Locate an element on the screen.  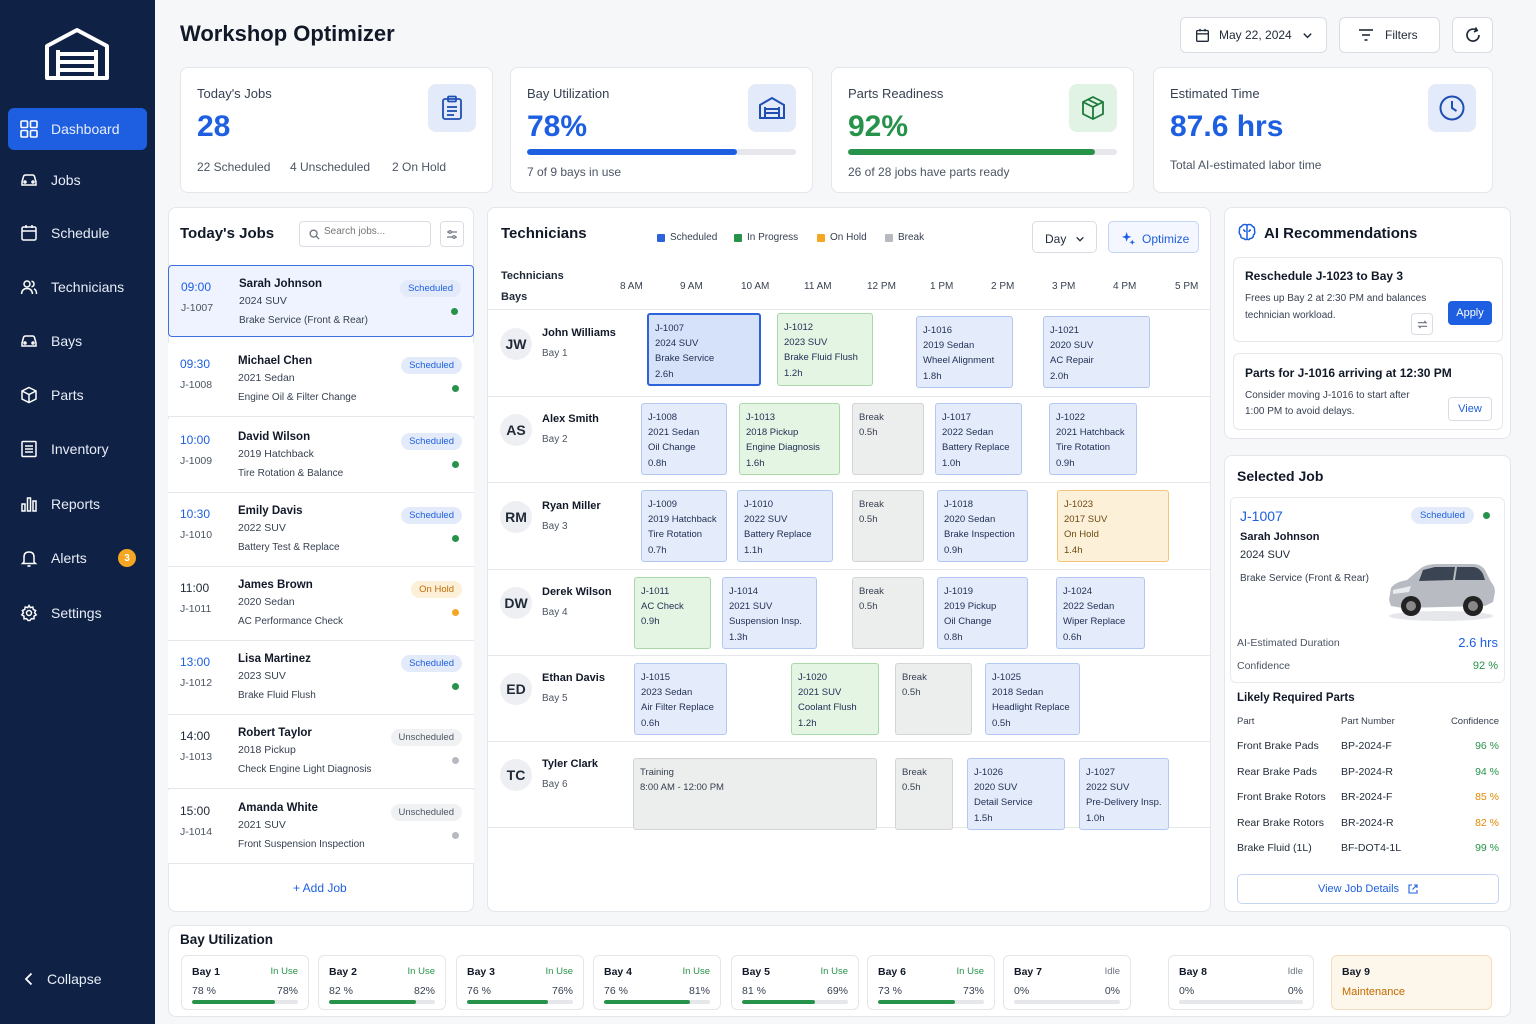
filters-button: Filters is located at coordinates (1389, 35).